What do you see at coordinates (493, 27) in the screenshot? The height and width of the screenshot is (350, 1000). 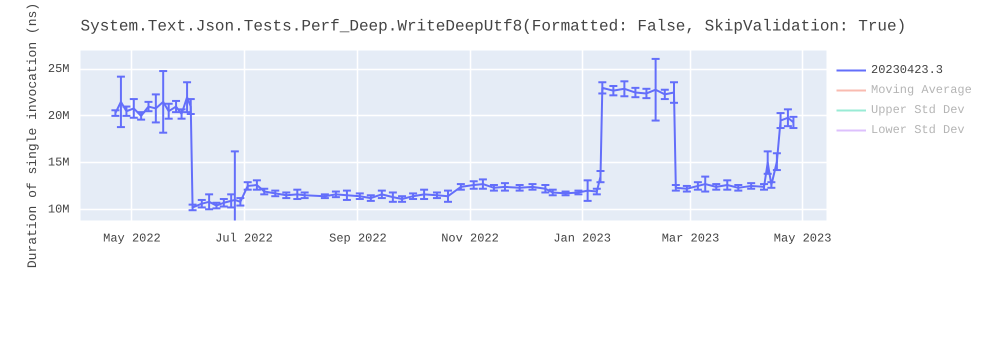 I see `chart-title: System.Text.Json.Tests.Perf_Deep.WriteDeepUtf8(Formatted: False, SkipValidation: True)` at bounding box center [493, 27].